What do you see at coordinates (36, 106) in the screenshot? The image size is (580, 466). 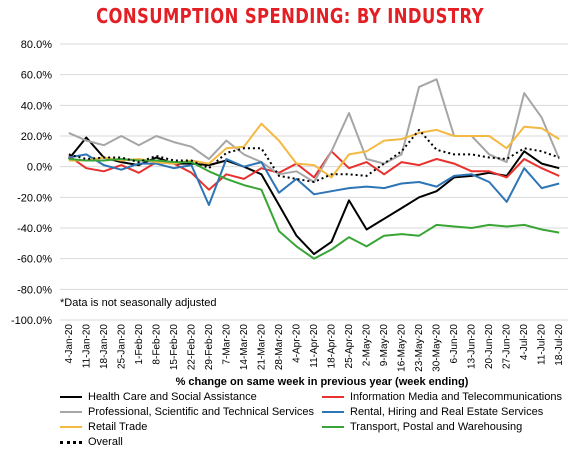 I see `y-tick-label: 40.0%` at bounding box center [36, 106].